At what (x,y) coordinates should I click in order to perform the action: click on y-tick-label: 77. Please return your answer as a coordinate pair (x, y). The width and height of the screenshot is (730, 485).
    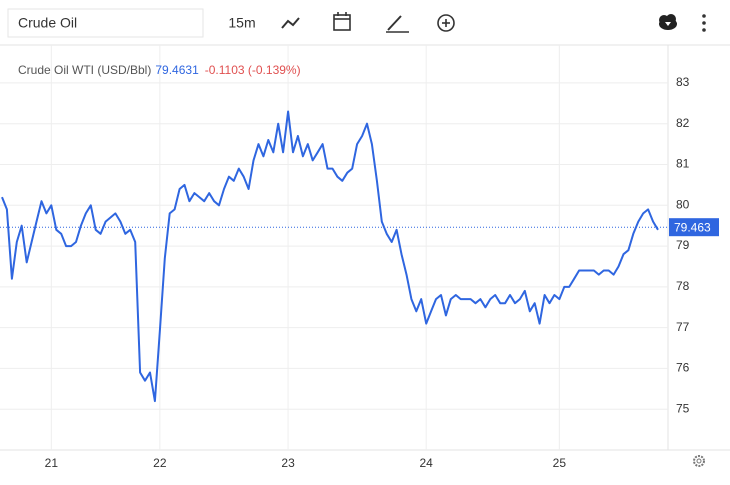
    Looking at the image, I should click on (683, 327).